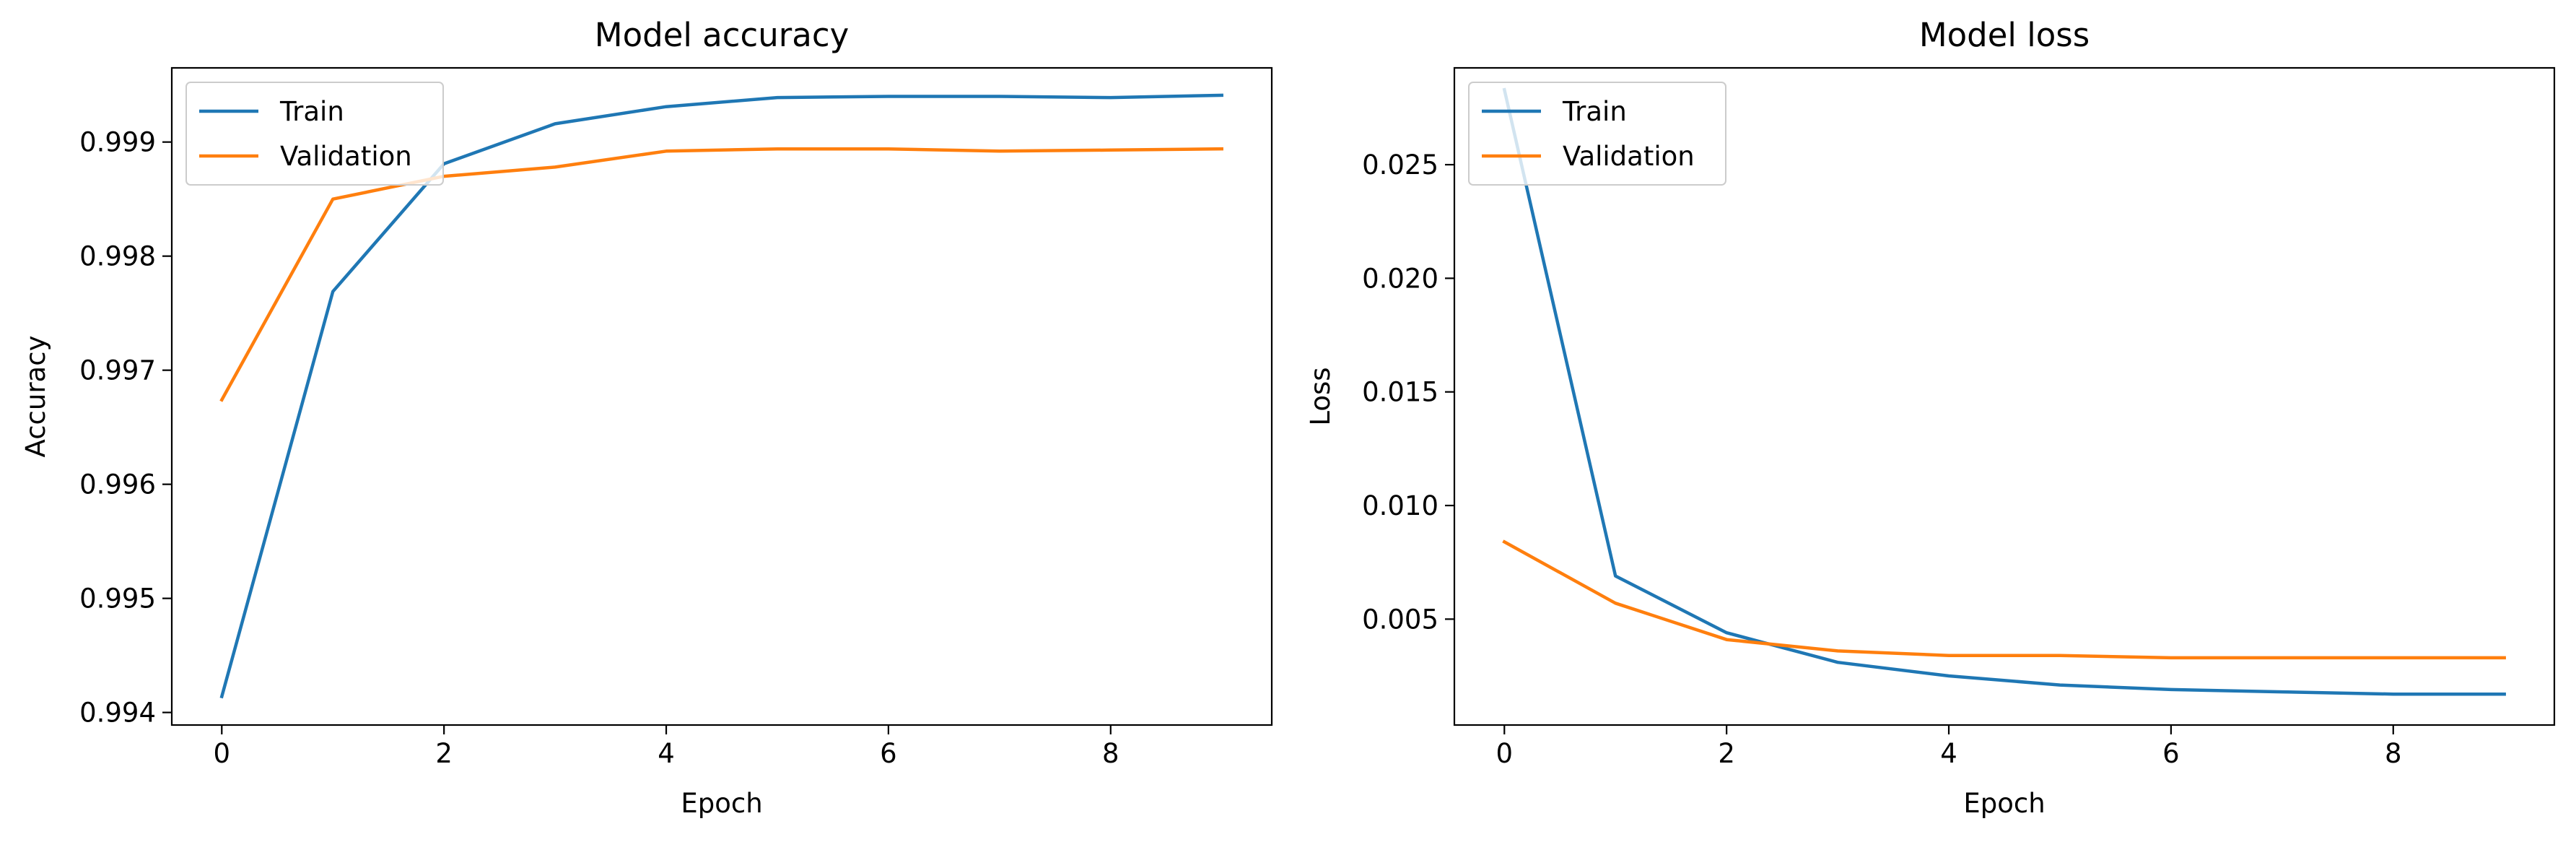  I want to click on y-axis-label: Accuracy, so click(35, 397).